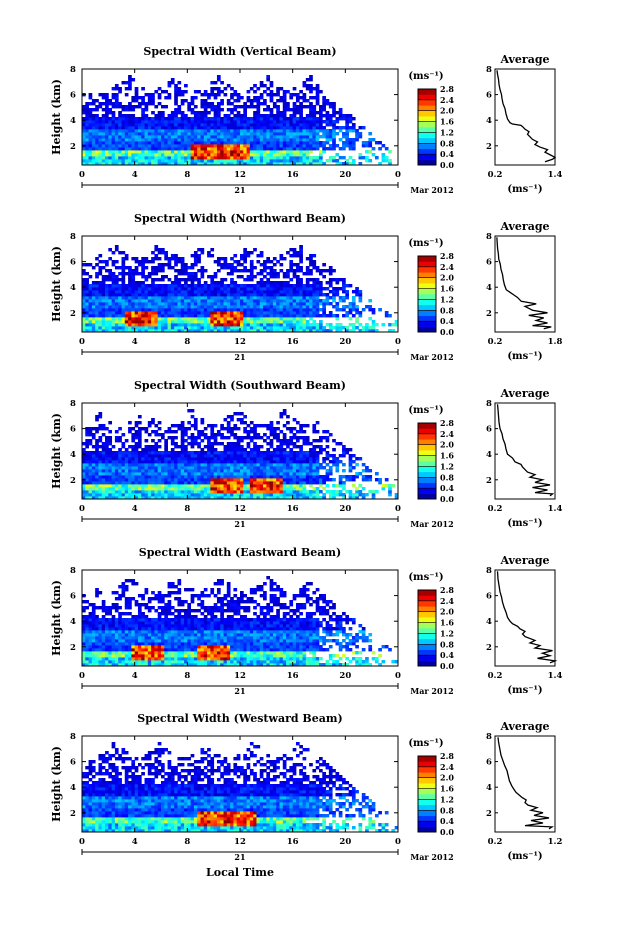 The width and height of the screenshot is (617, 929). What do you see at coordinates (73, 263) in the screenshot?
I see `y-tick-label: 6` at bounding box center [73, 263].